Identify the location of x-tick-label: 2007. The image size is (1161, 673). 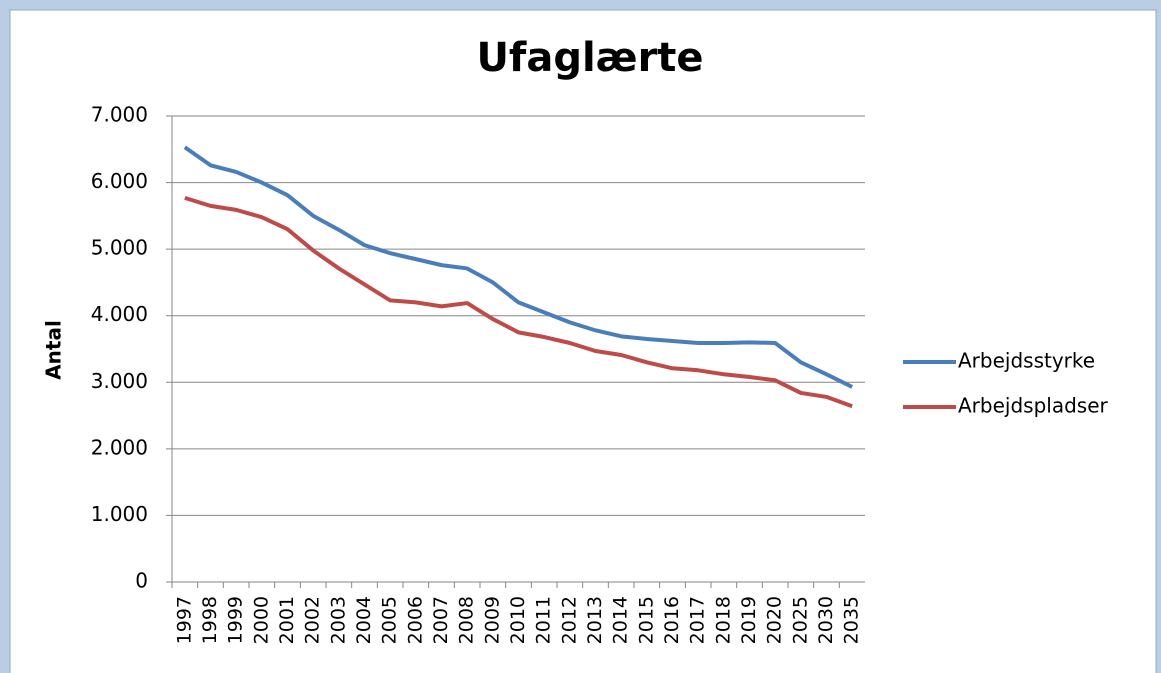
(441, 620).